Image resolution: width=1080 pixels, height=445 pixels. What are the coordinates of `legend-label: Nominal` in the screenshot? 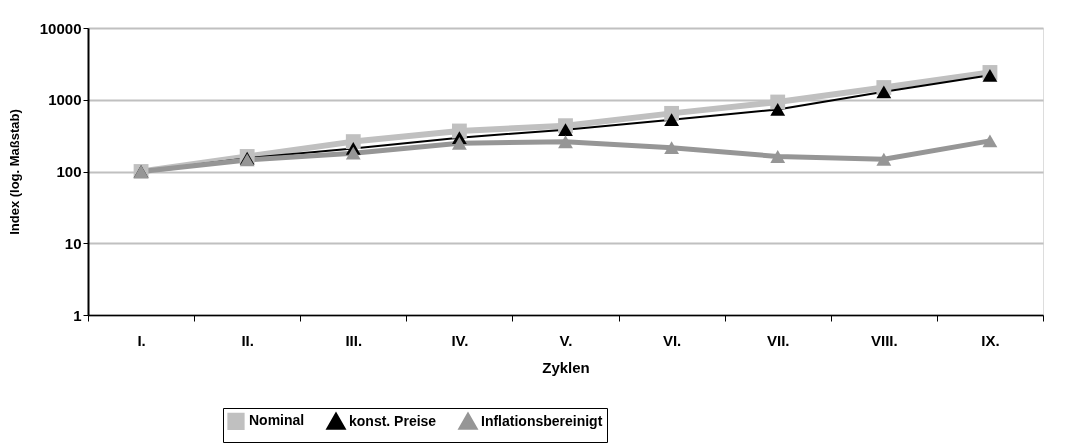 It's located at (277, 420).